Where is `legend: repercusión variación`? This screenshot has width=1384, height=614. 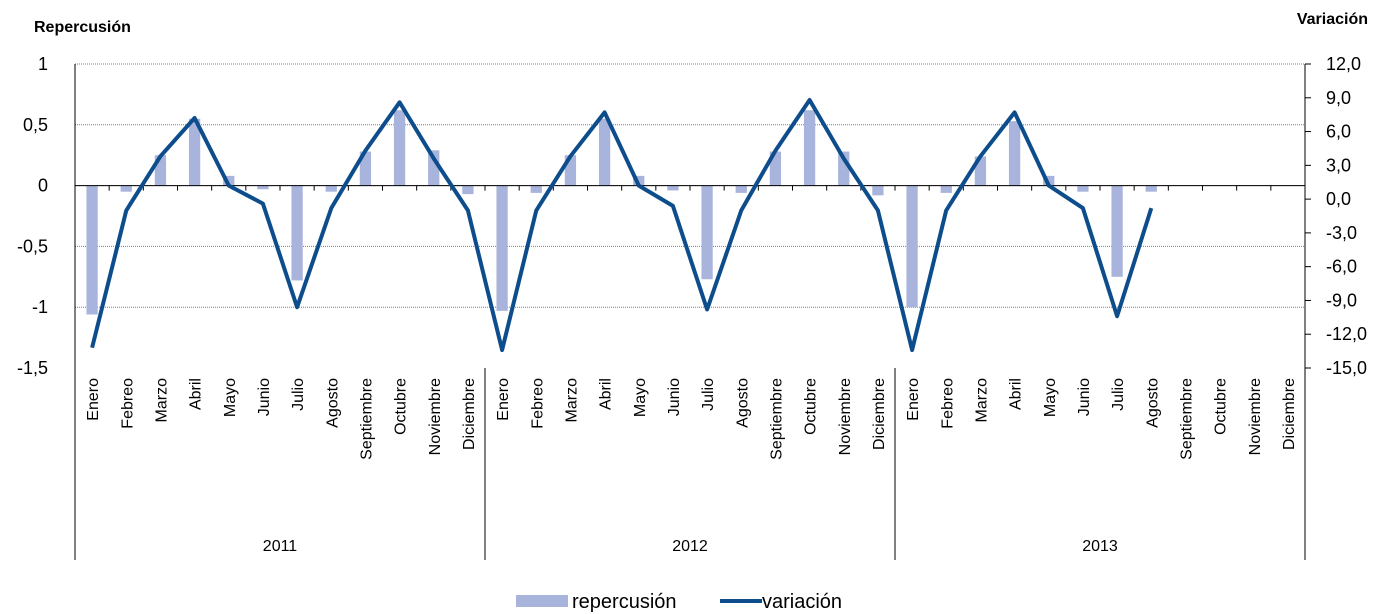
legend: repercusión variación is located at coordinates (679, 602).